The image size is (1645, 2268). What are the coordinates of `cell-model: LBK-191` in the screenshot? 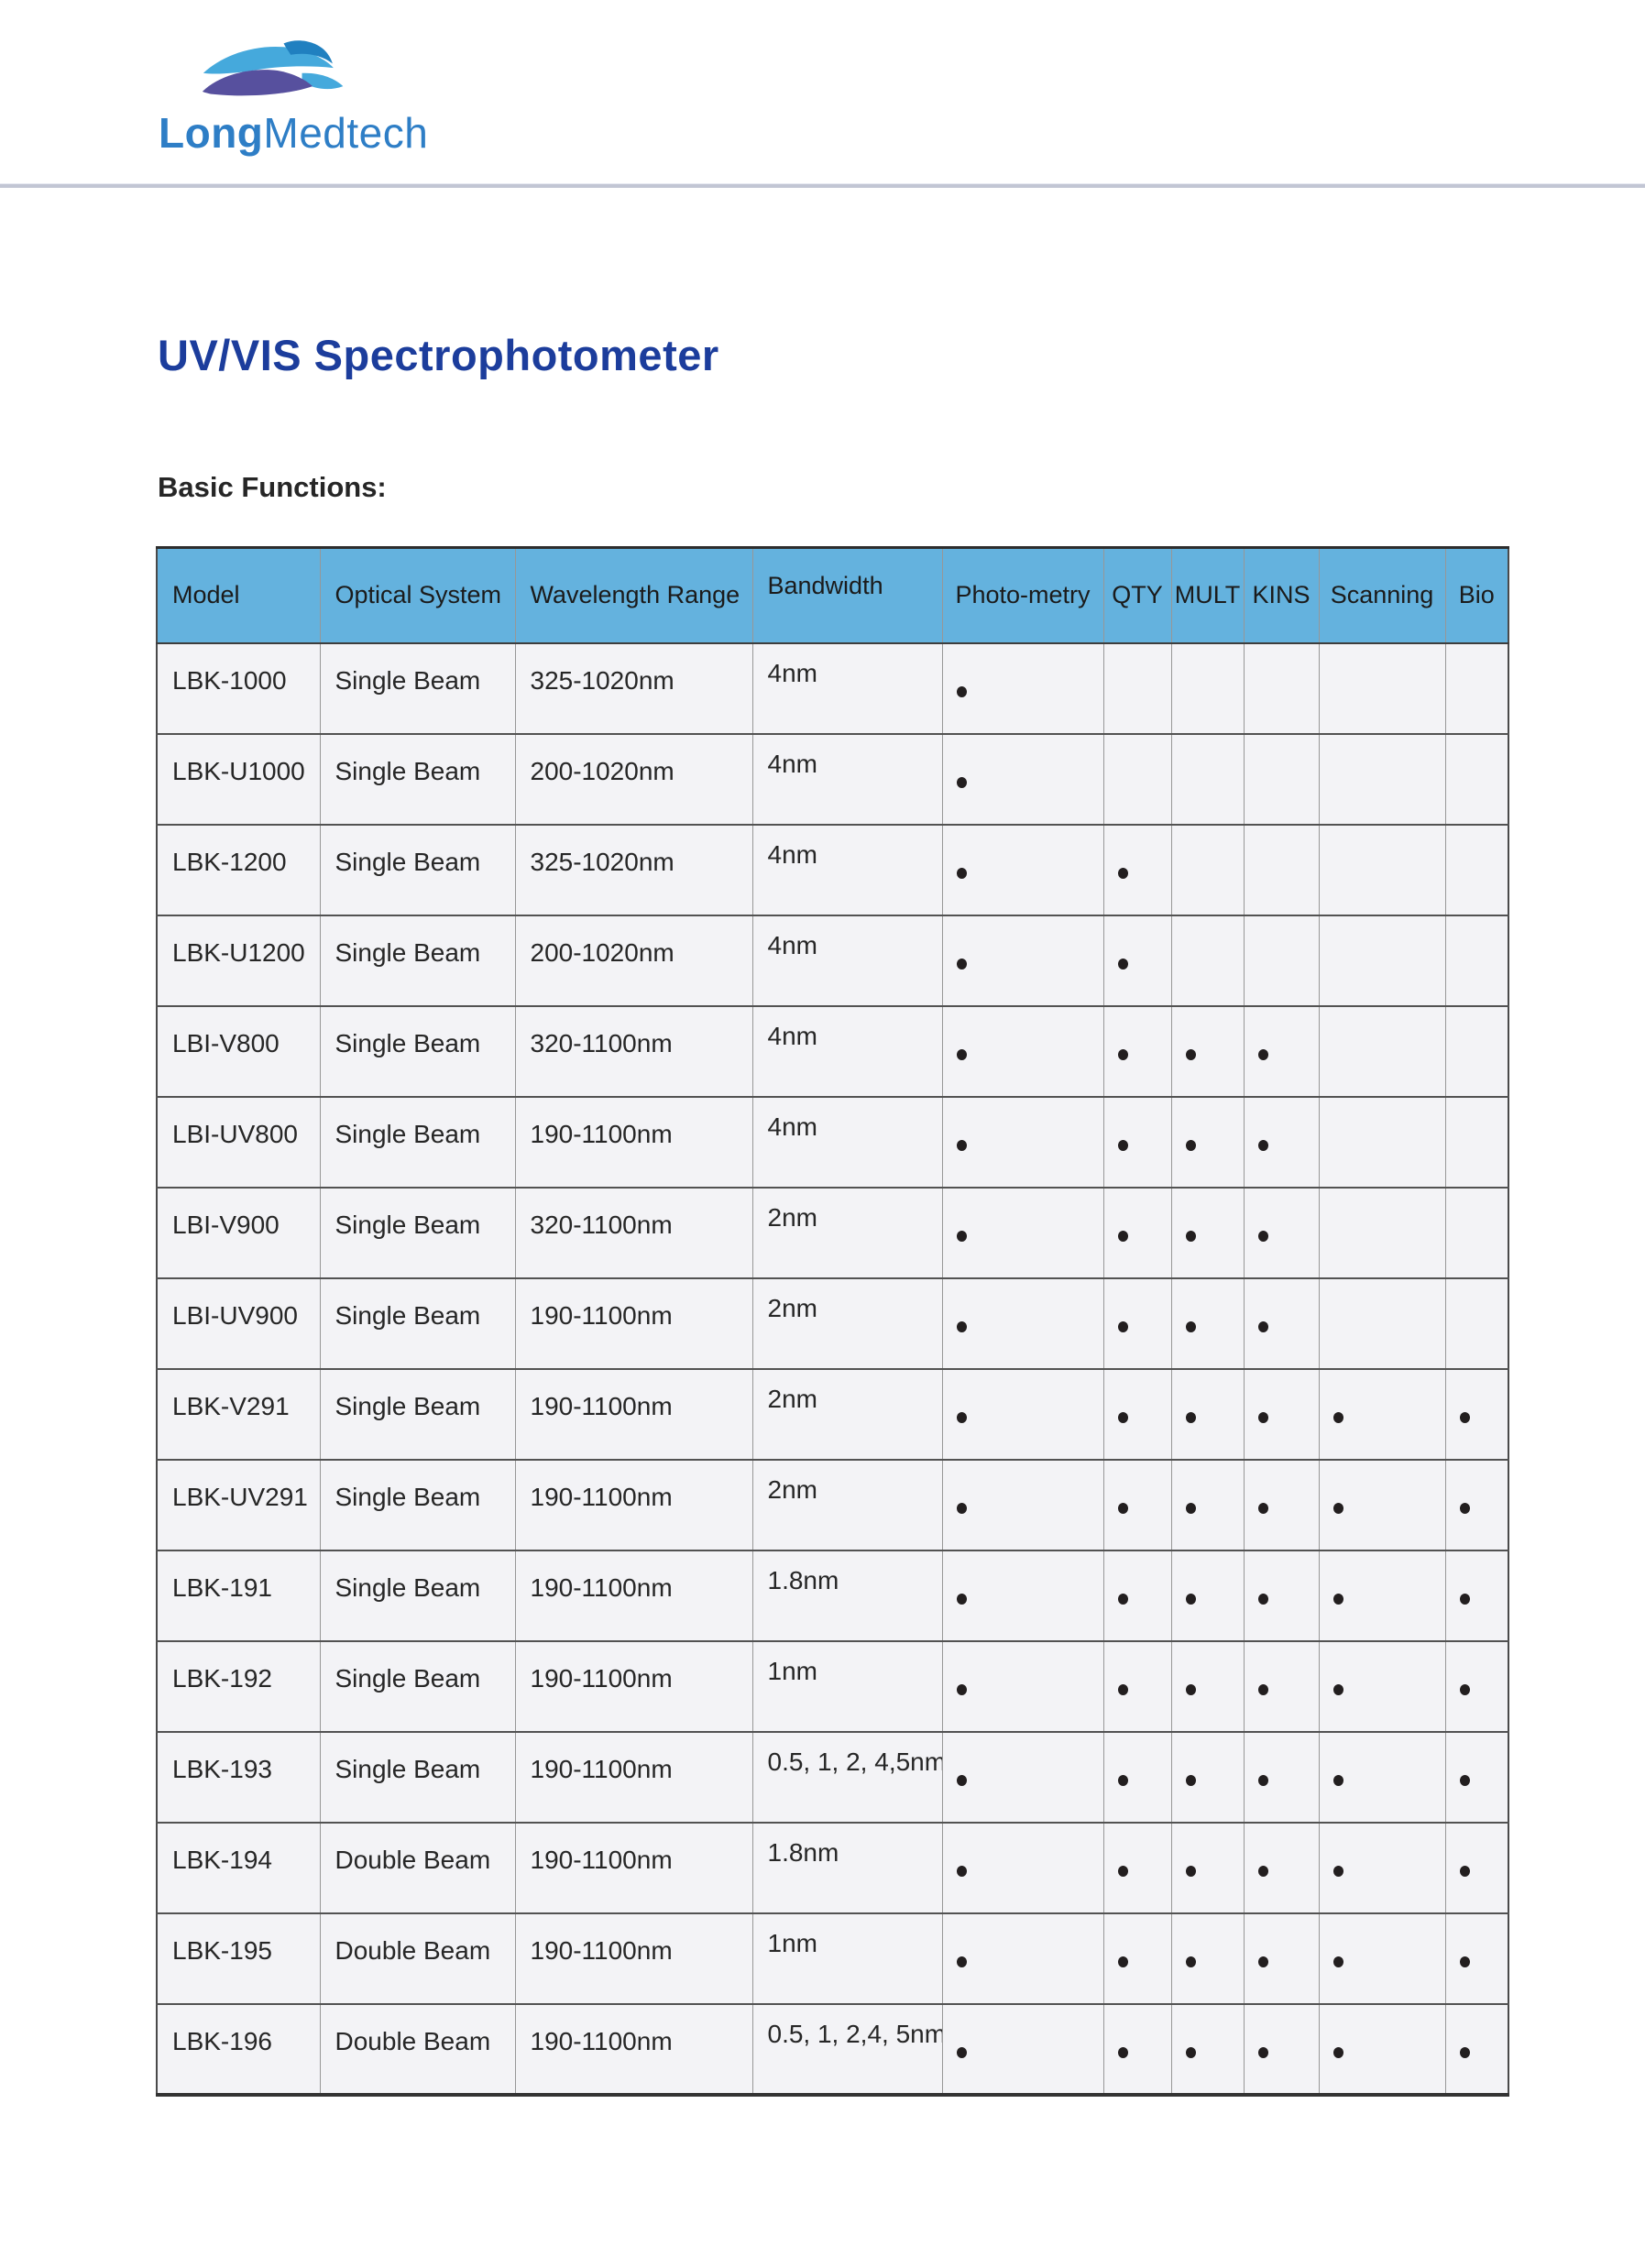 It's located at (239, 1595).